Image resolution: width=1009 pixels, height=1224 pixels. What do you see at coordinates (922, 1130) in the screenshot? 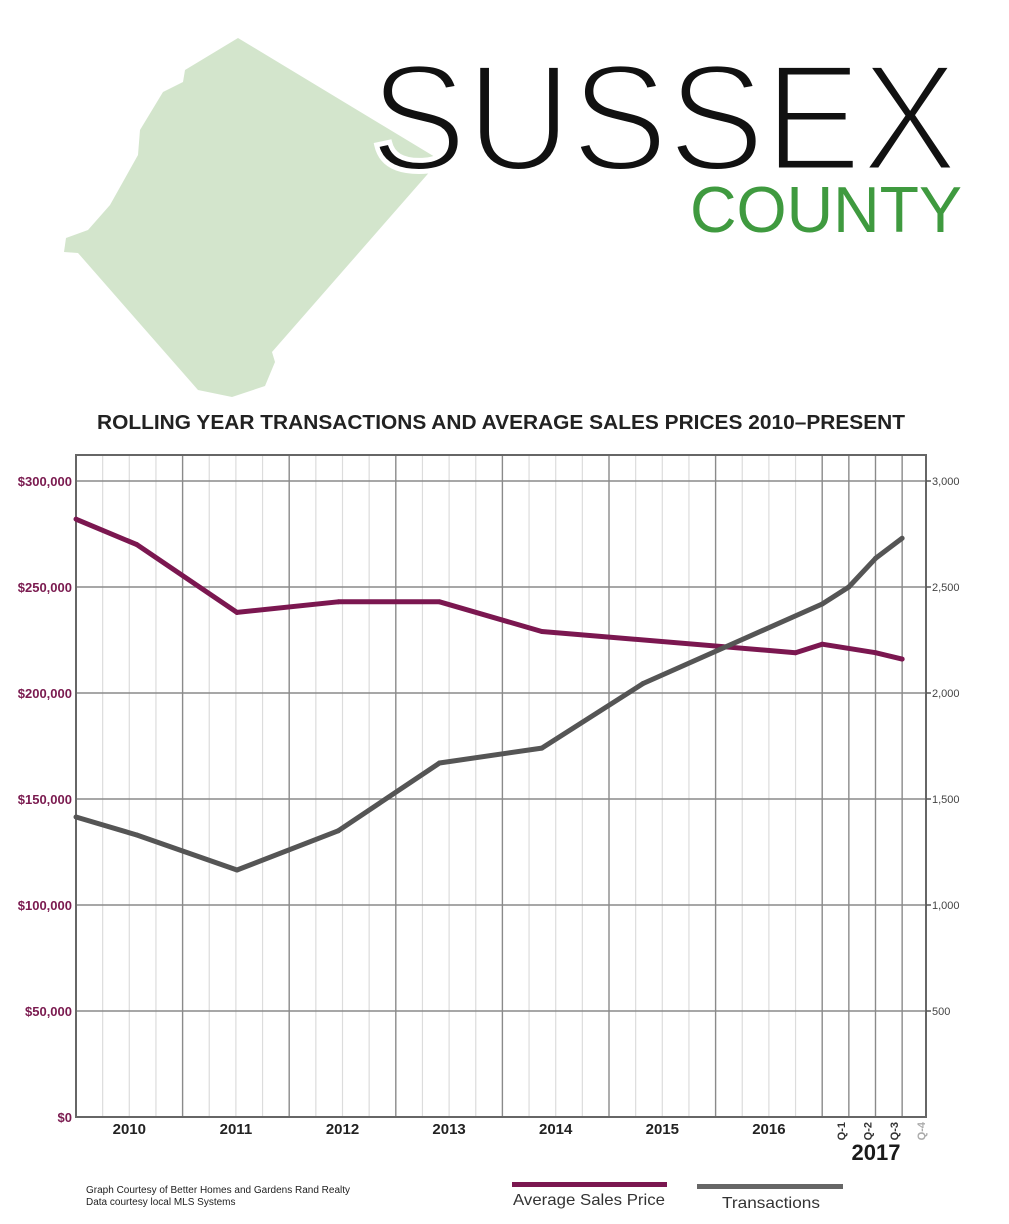
I see `quarter-tick-label: Q-4` at bounding box center [922, 1130].